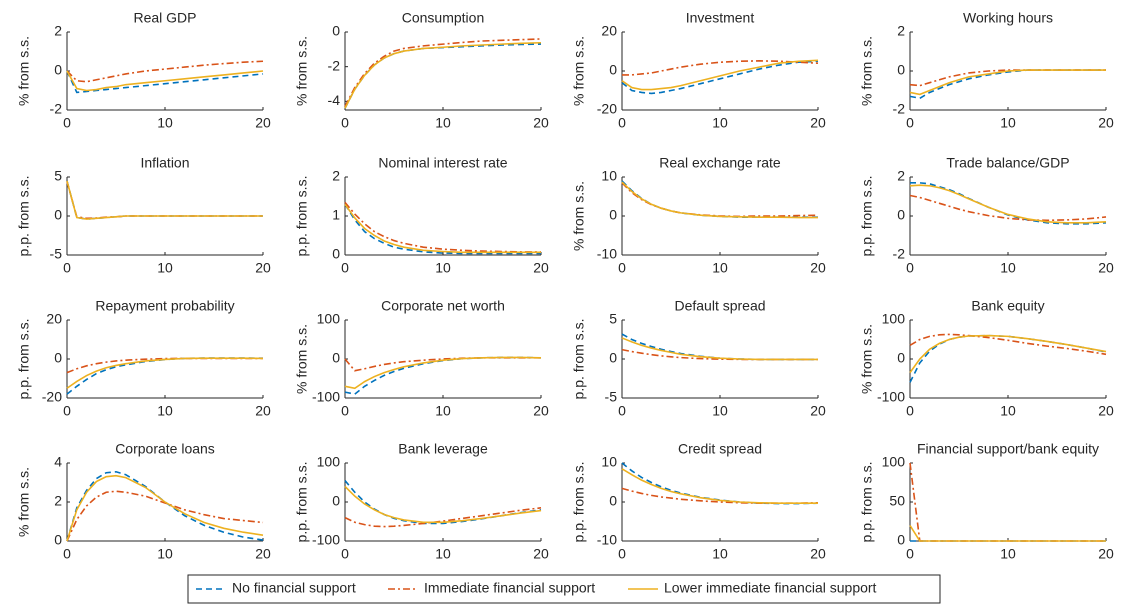 The image size is (1132, 608). Describe the element at coordinates (509, 588) in the screenshot. I see `legend-label: Immediate financial support` at that location.